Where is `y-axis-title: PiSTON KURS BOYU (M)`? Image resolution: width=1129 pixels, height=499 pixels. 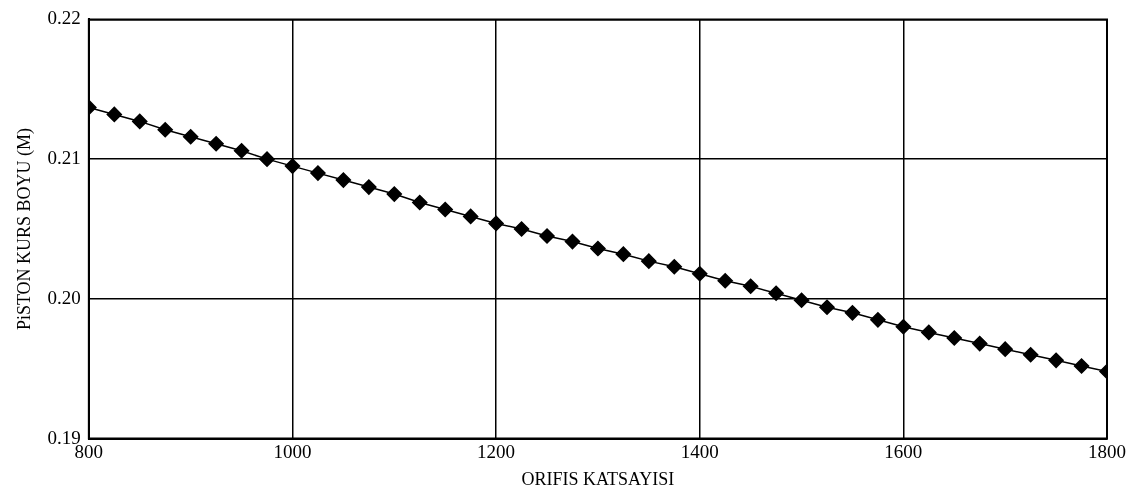 y-axis-title: PiSTON KURS BOYU (M) is located at coordinates (24, 229).